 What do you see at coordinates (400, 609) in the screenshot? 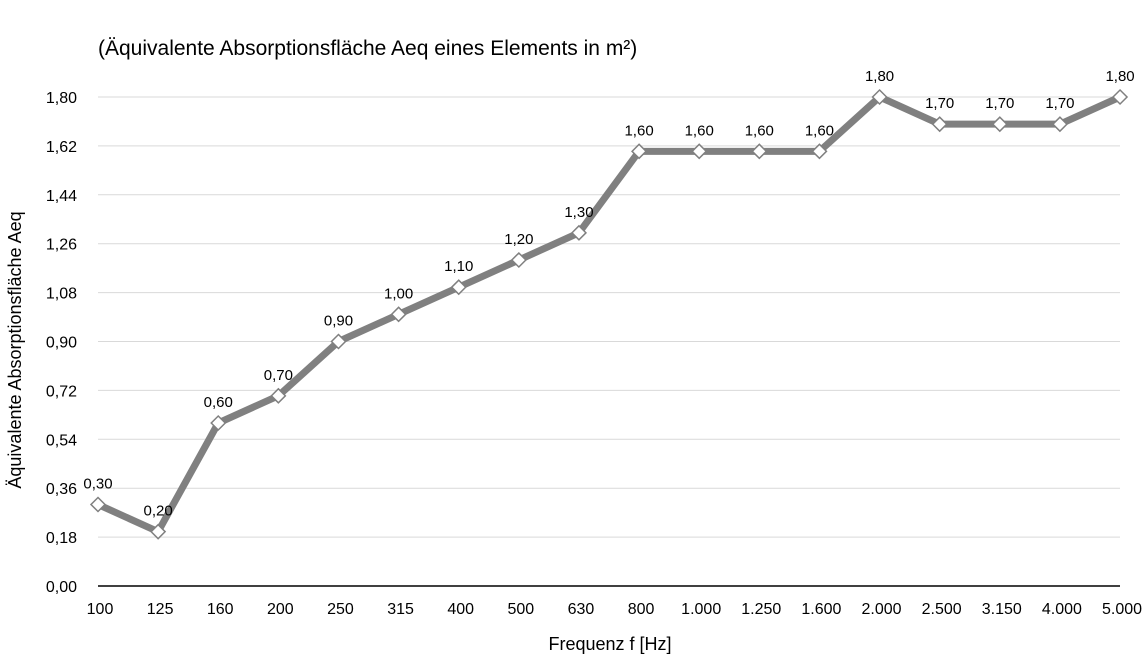
I see `x-tick-label: 315` at bounding box center [400, 609].